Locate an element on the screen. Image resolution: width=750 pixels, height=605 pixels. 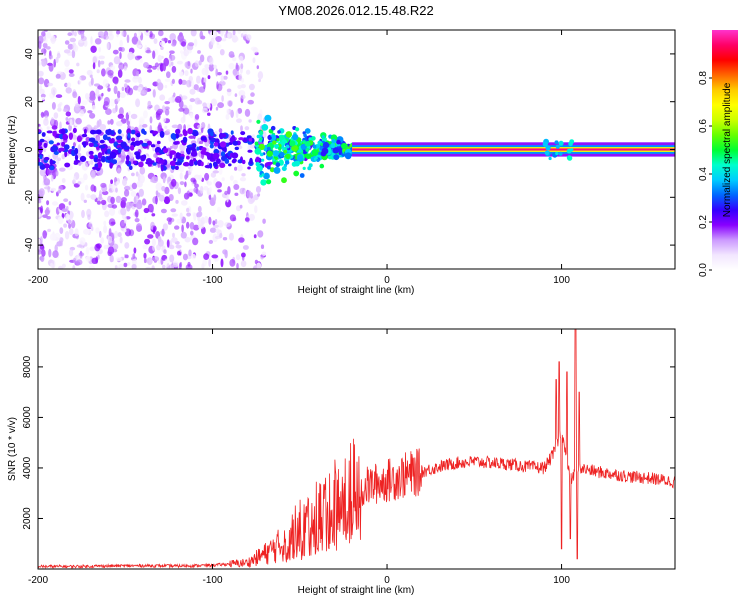
y-tick-label: 20 is located at coordinates (29, 102).